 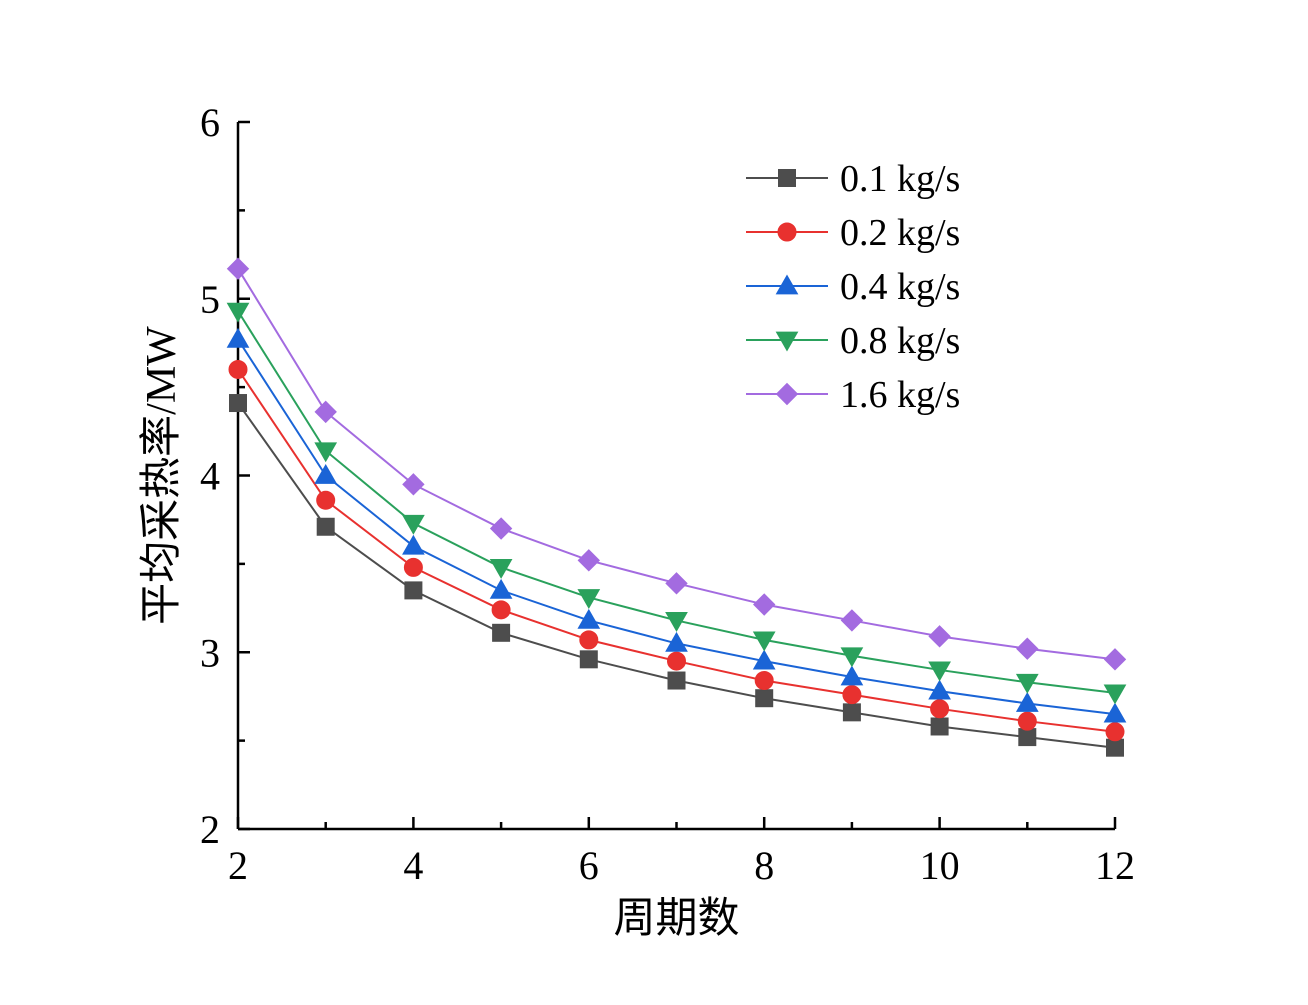 What do you see at coordinates (210, 652) in the screenshot?
I see `y-tick-label: 3` at bounding box center [210, 652].